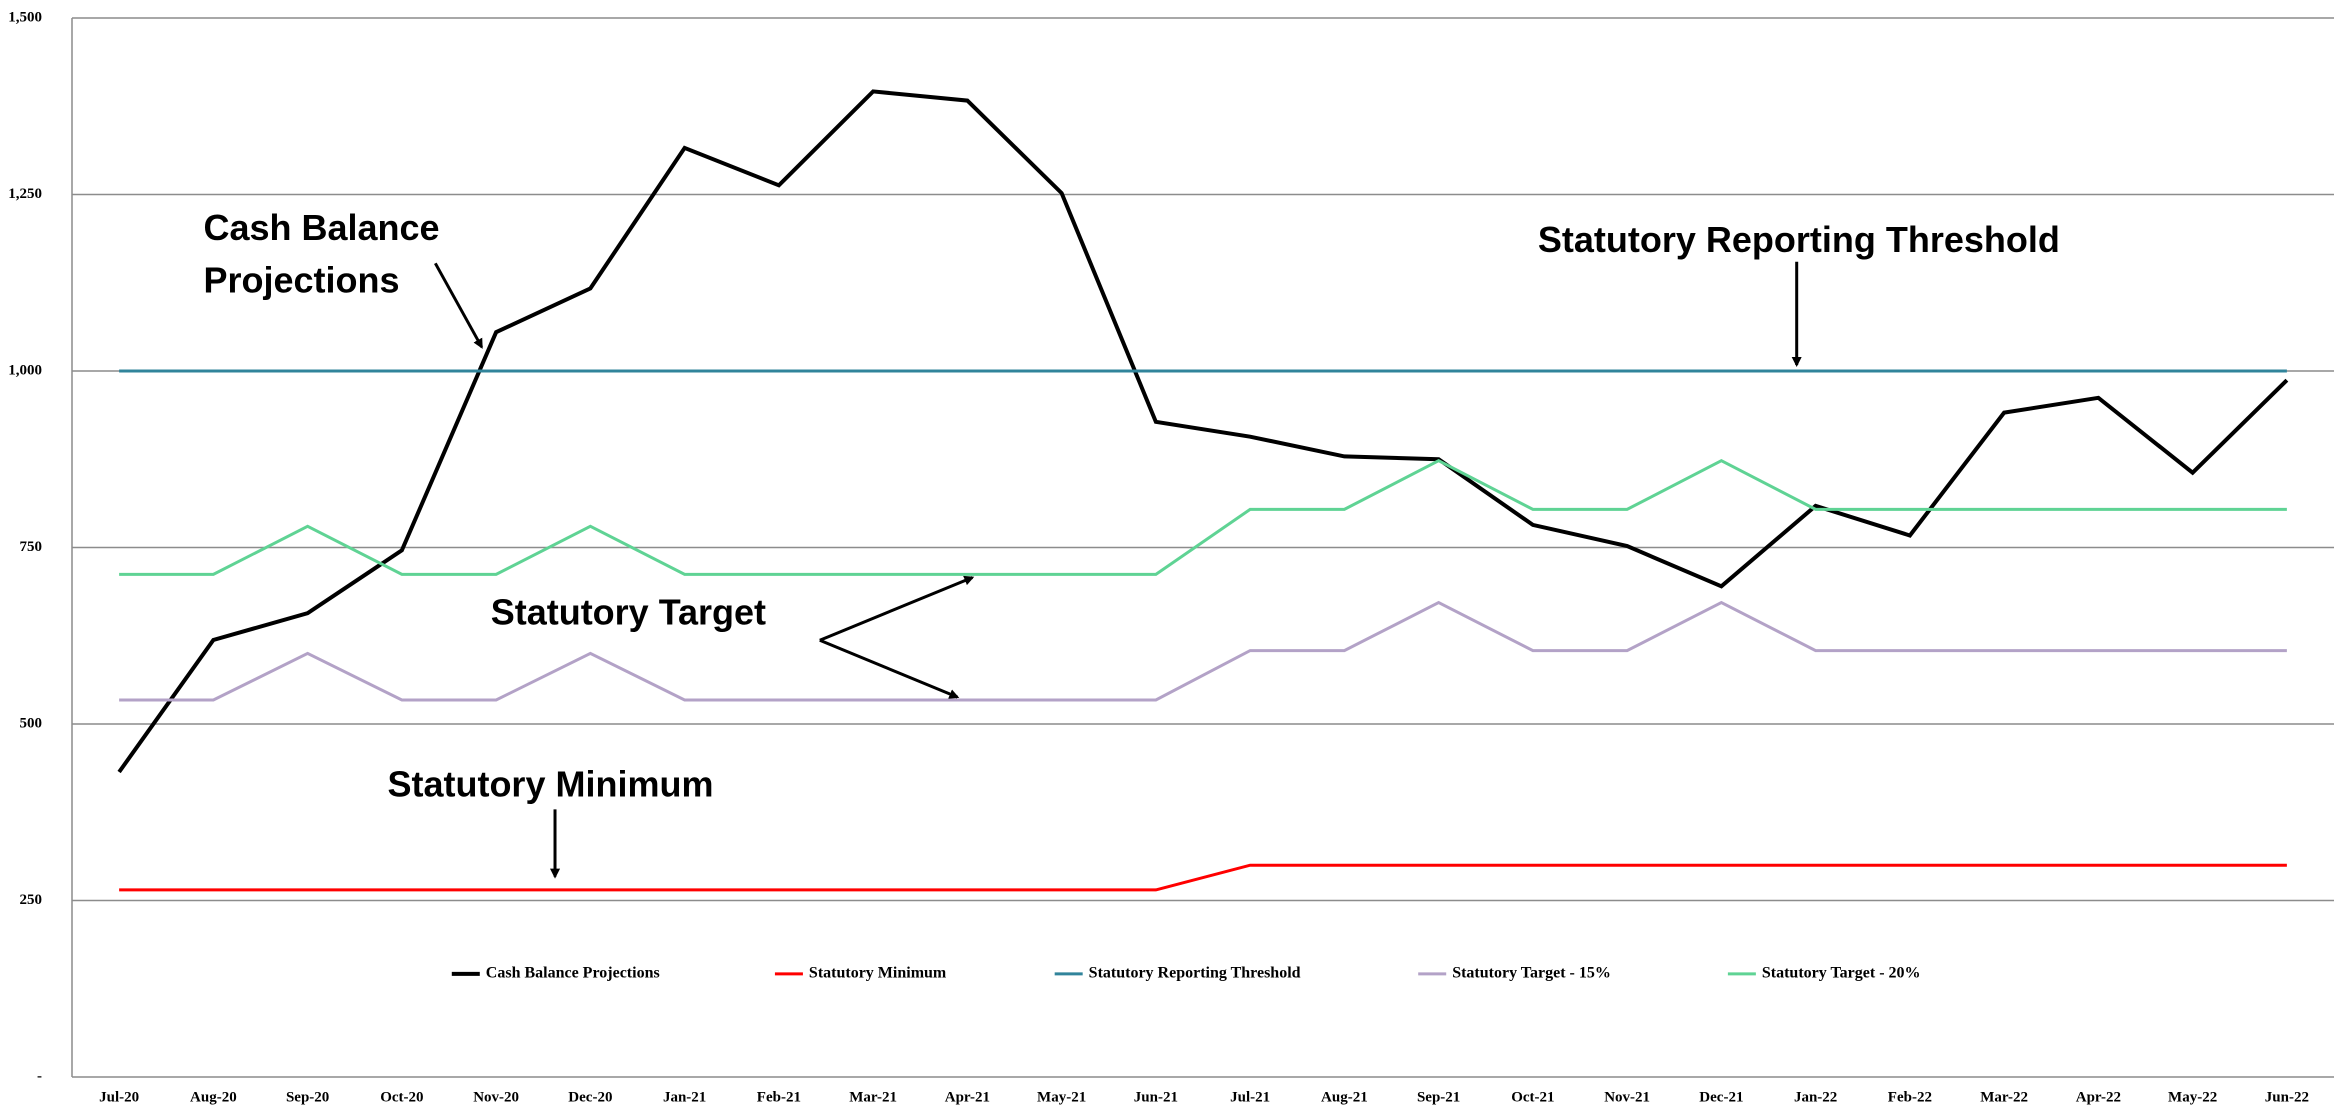 The image size is (2346, 1110). I want to click on legend-label: Statutory Target - 15%, so click(1531, 973).